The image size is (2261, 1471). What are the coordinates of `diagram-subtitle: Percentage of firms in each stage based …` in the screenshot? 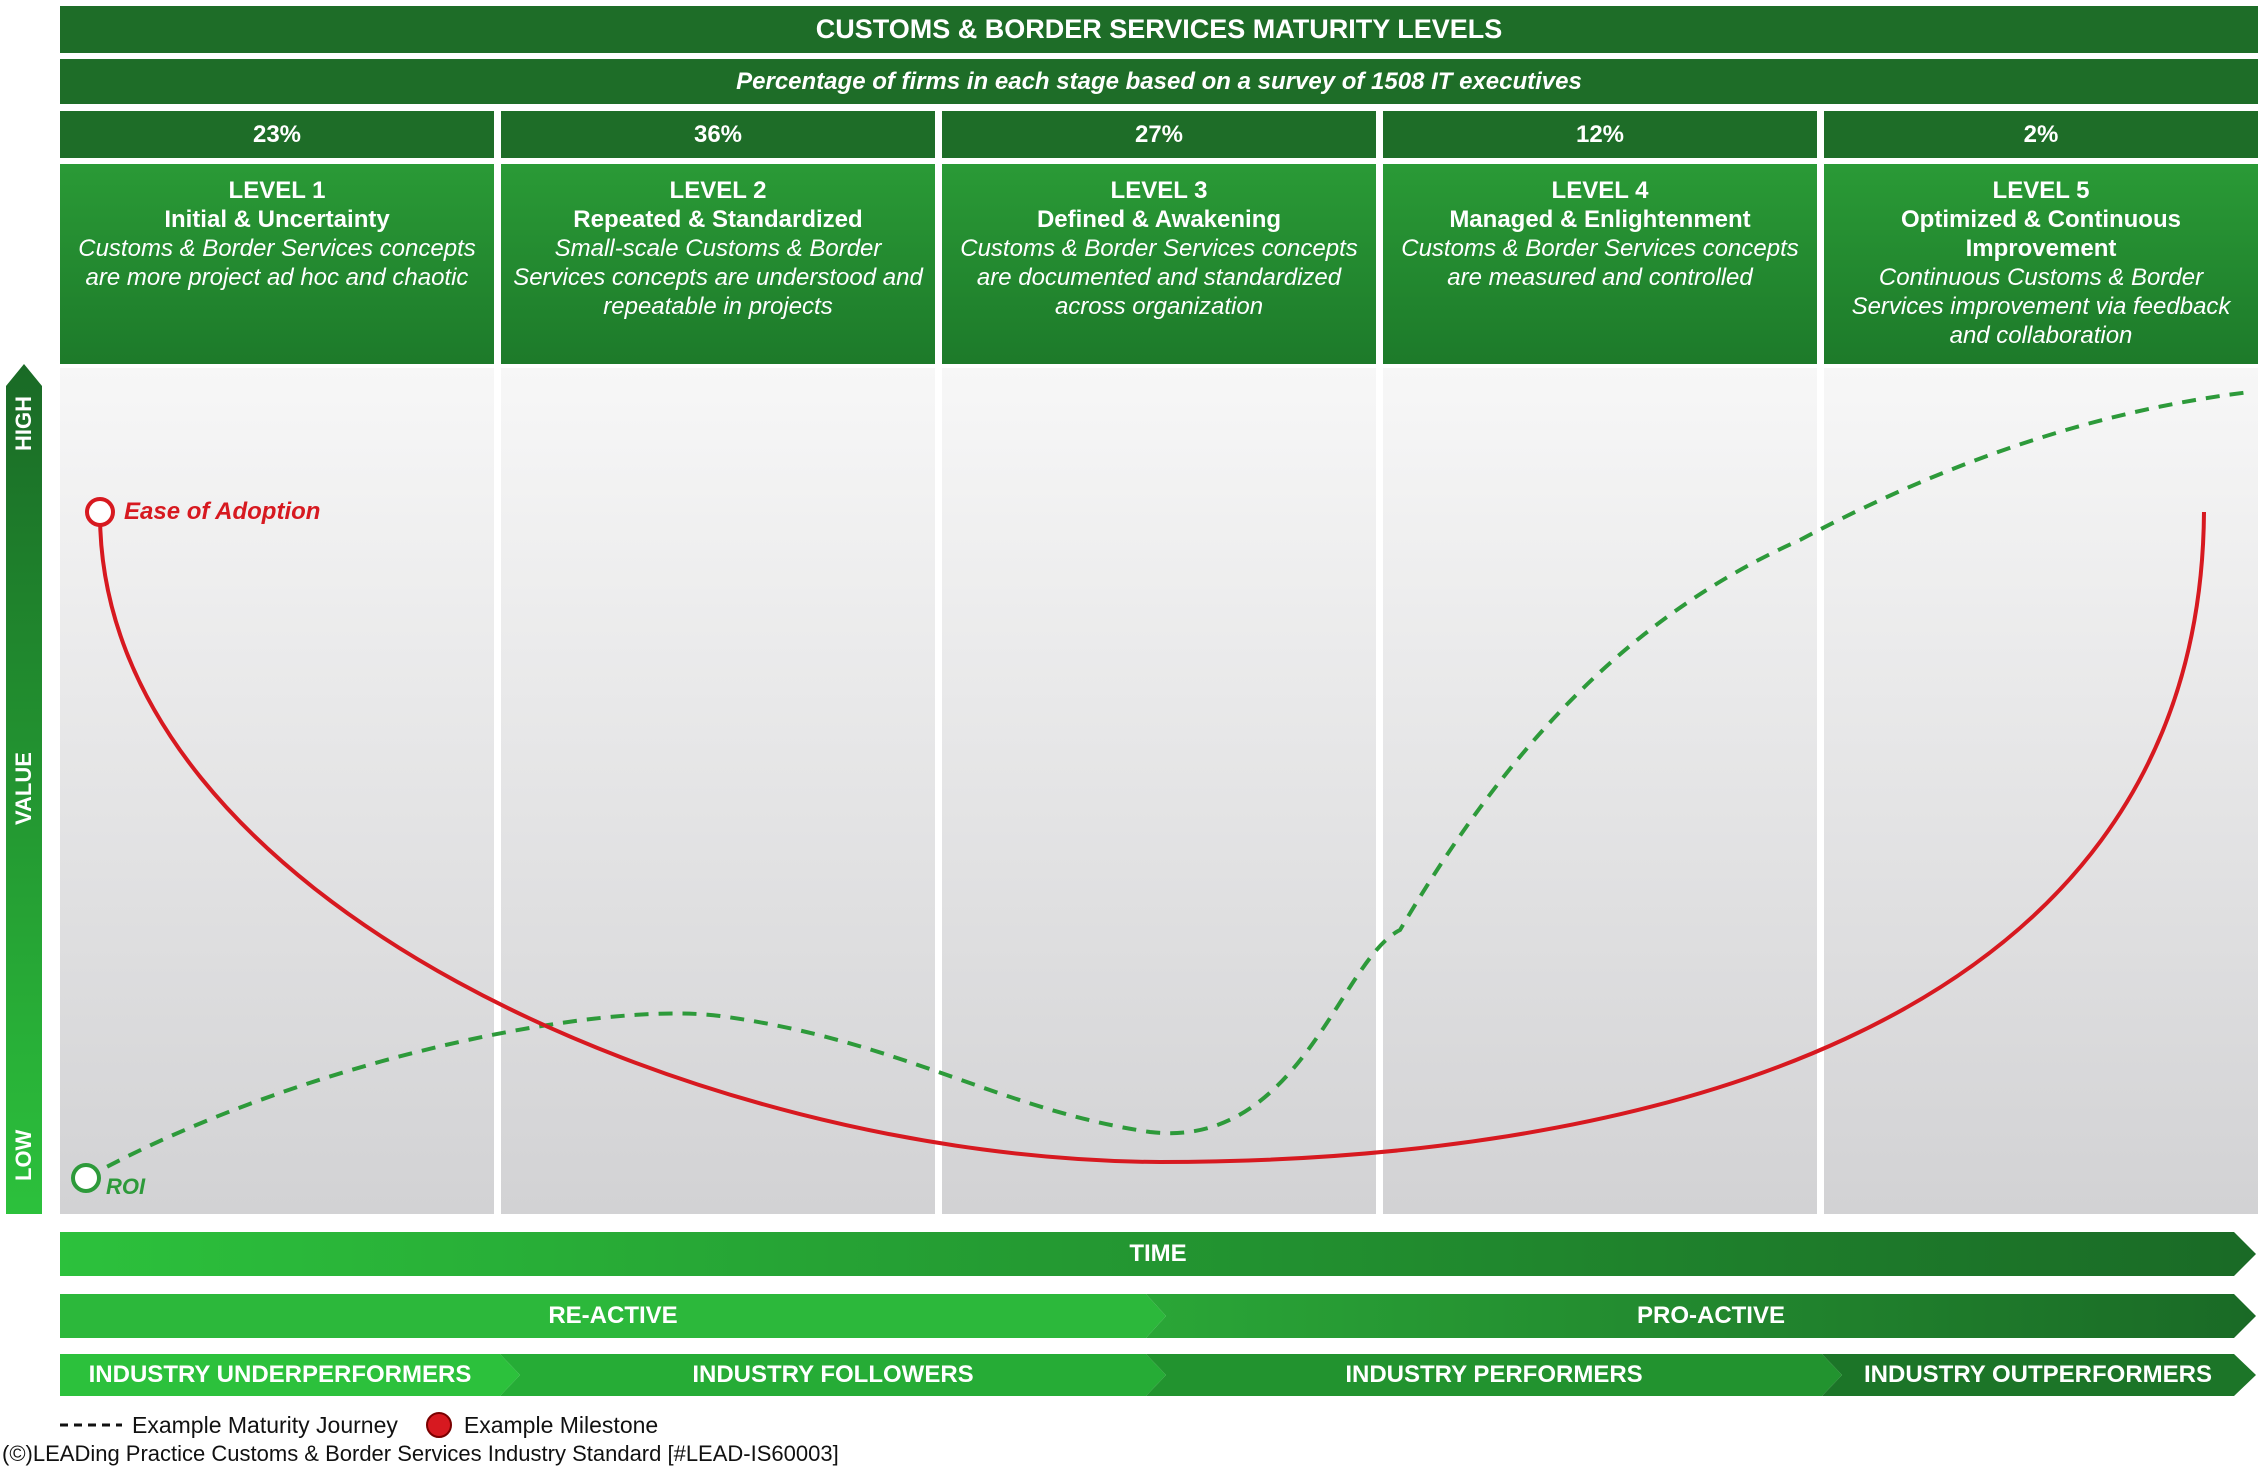 It's located at (1159, 81).